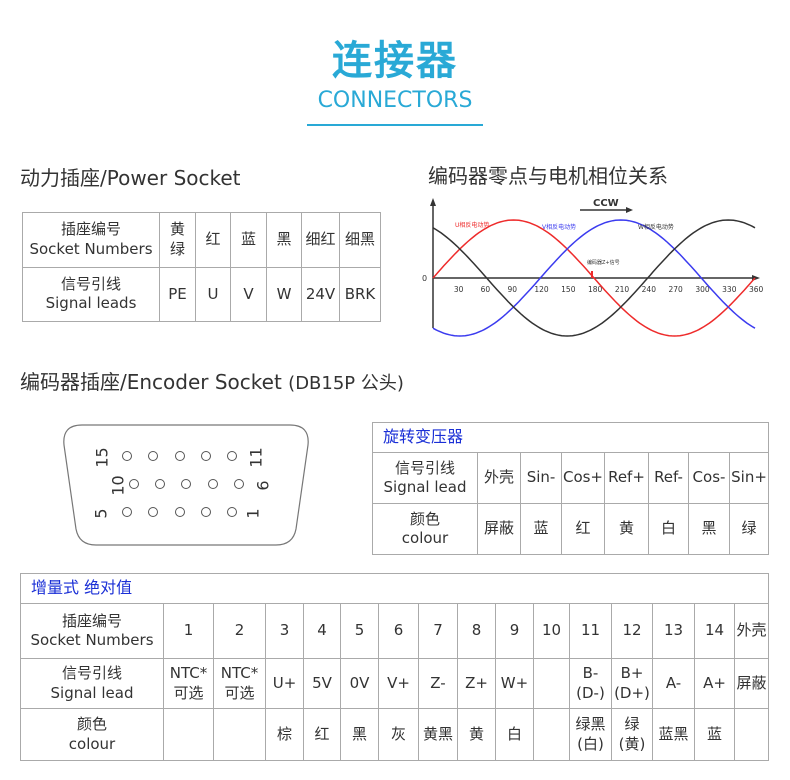 This screenshot has height=780, width=790. I want to click on pin-label-11: 11, so click(256, 457).